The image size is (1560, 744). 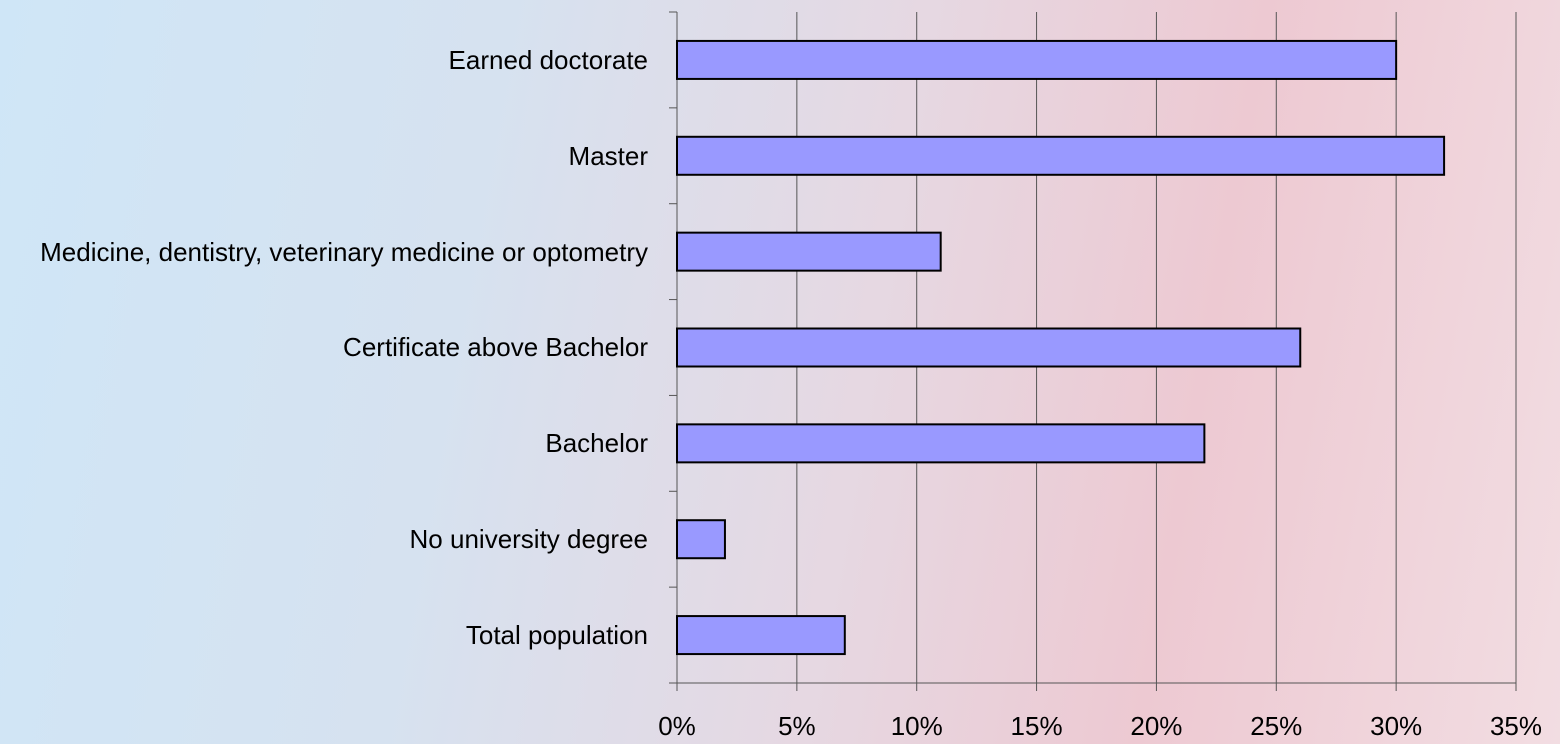 What do you see at coordinates (324, 635) in the screenshot?
I see `category-label-box: Total population` at bounding box center [324, 635].